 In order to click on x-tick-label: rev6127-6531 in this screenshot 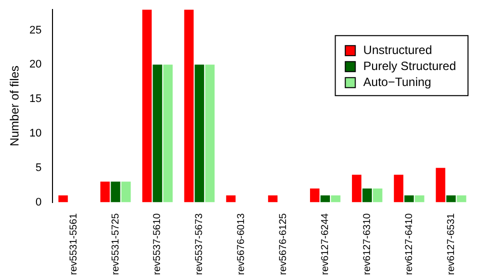, I will do `click(451, 244)`.